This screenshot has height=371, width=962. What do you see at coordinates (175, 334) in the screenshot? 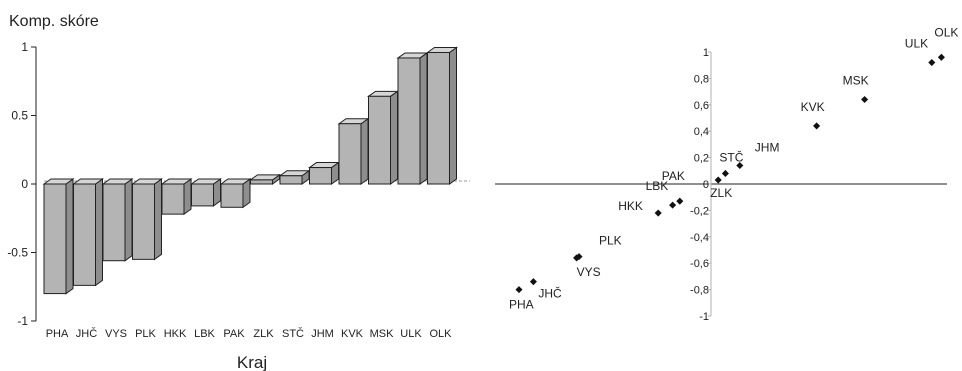
I see `bar-chart-x-tick-label: HKK` at bounding box center [175, 334].